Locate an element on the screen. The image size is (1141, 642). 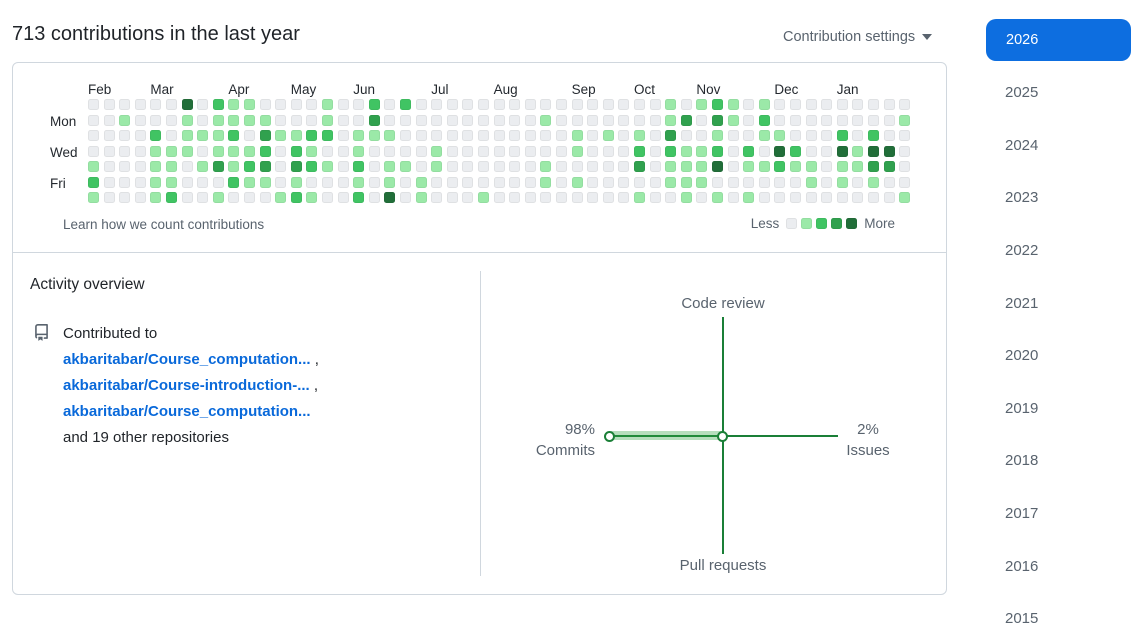
year-2017-button: 2017 is located at coordinates (1022, 513).